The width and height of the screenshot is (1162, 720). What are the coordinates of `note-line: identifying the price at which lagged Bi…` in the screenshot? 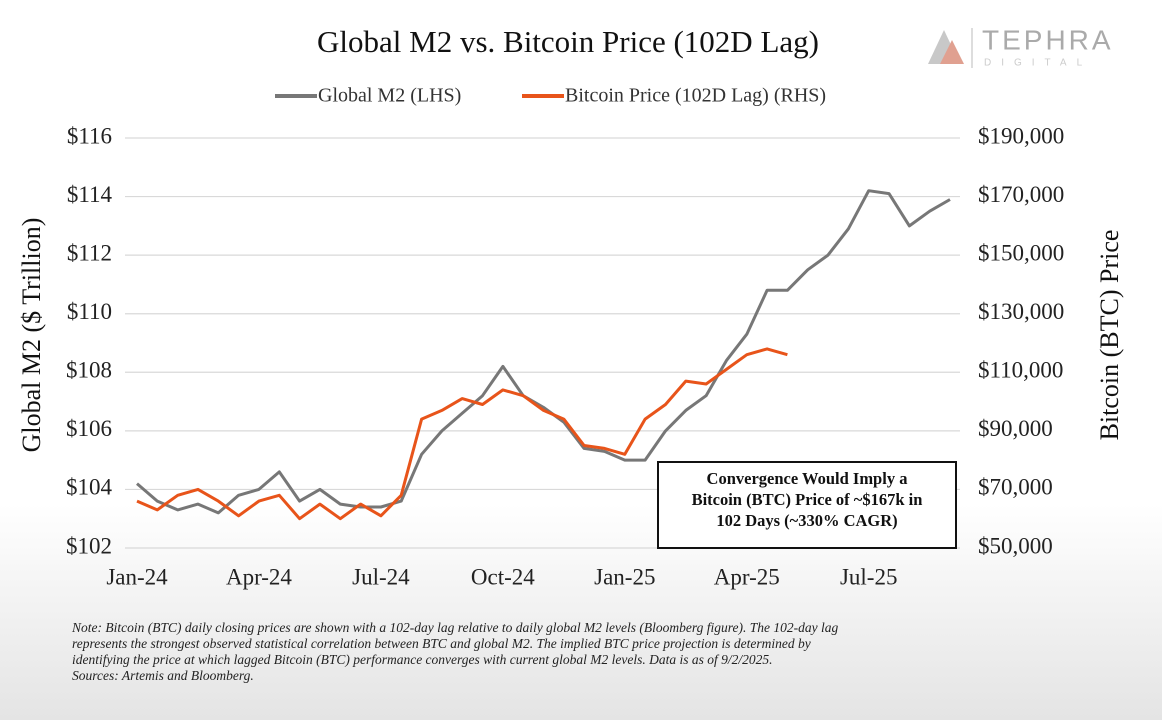 It's located at (422, 659).